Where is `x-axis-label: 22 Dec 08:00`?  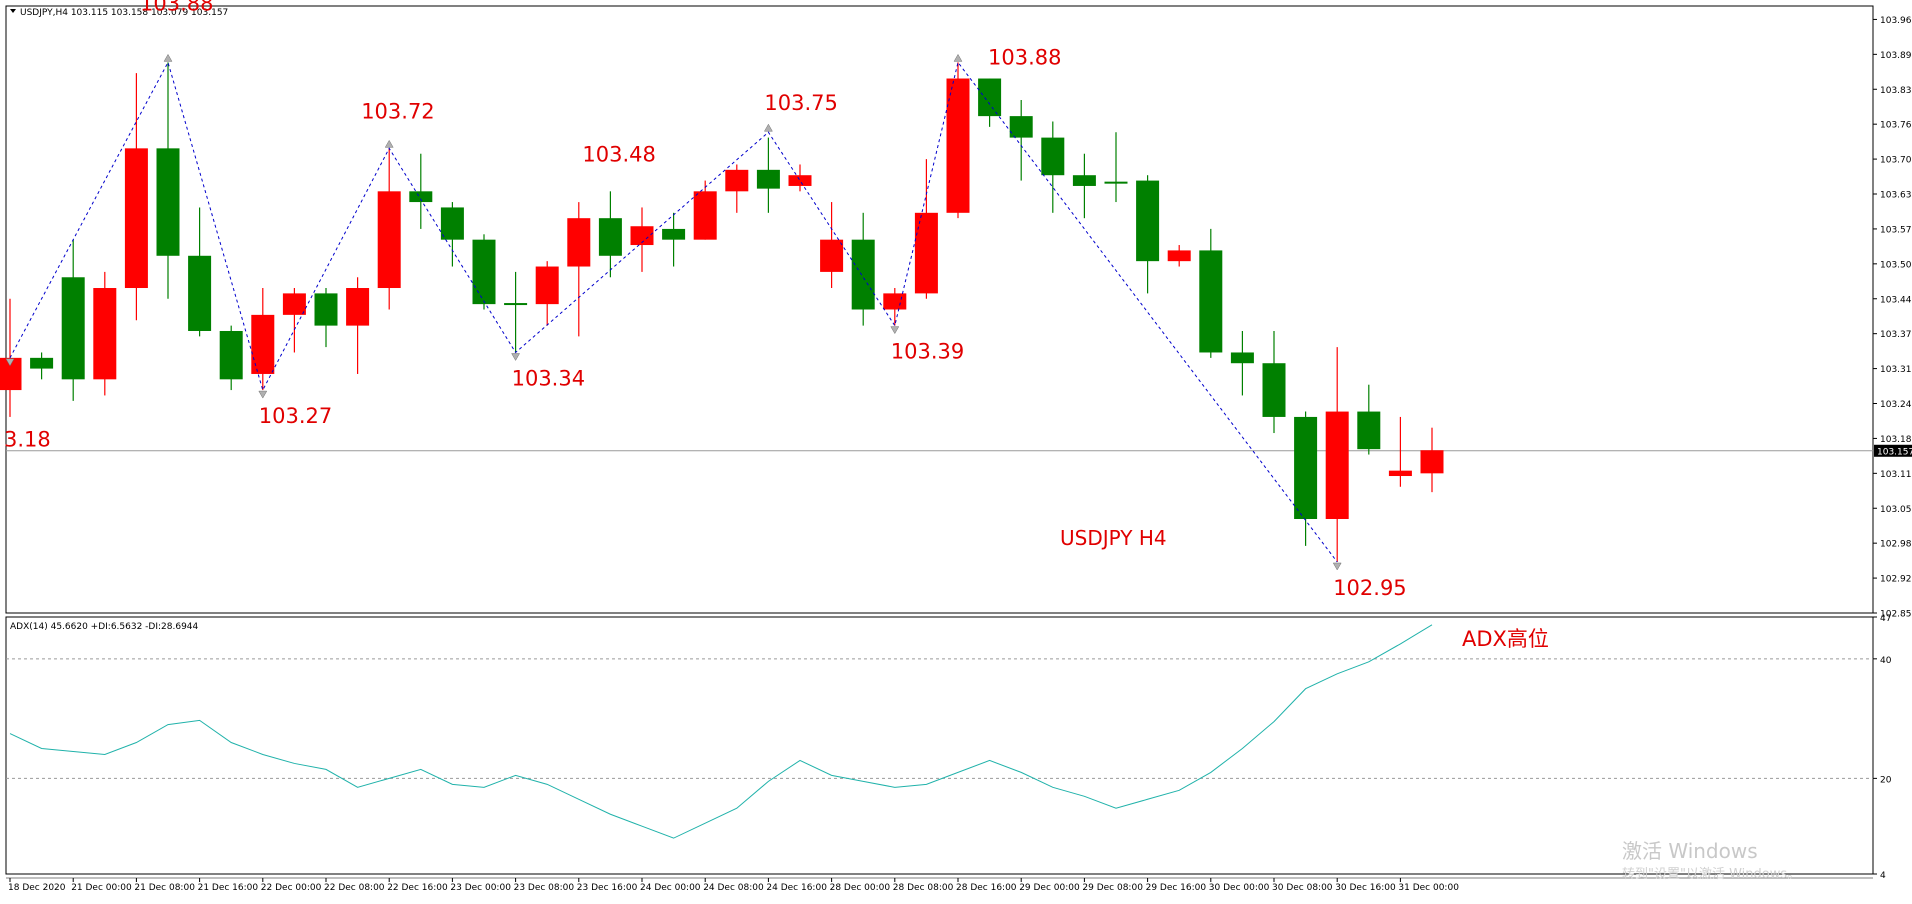
x-axis-label: 22 Dec 08:00 is located at coordinates (354, 888).